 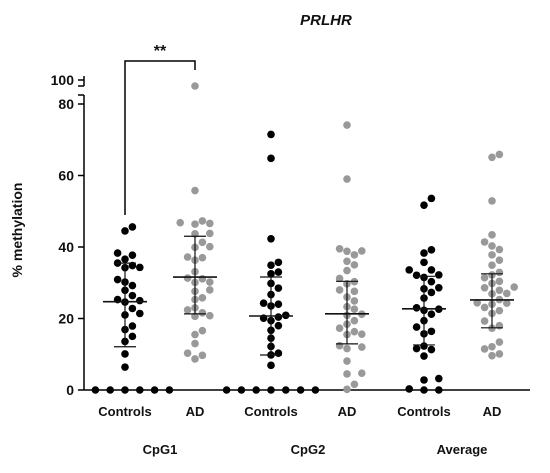 I want to click on x-tick-label-average-controls: Controls, so click(x=423, y=411).